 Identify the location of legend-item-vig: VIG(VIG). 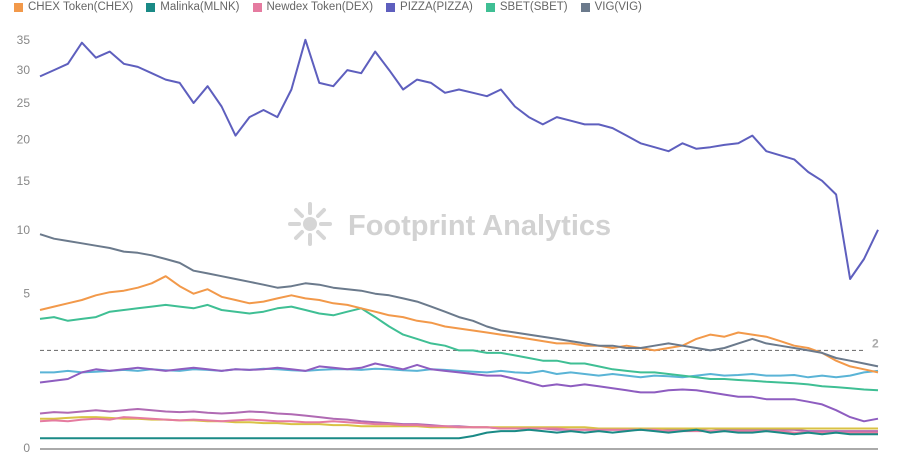
(611, 7).